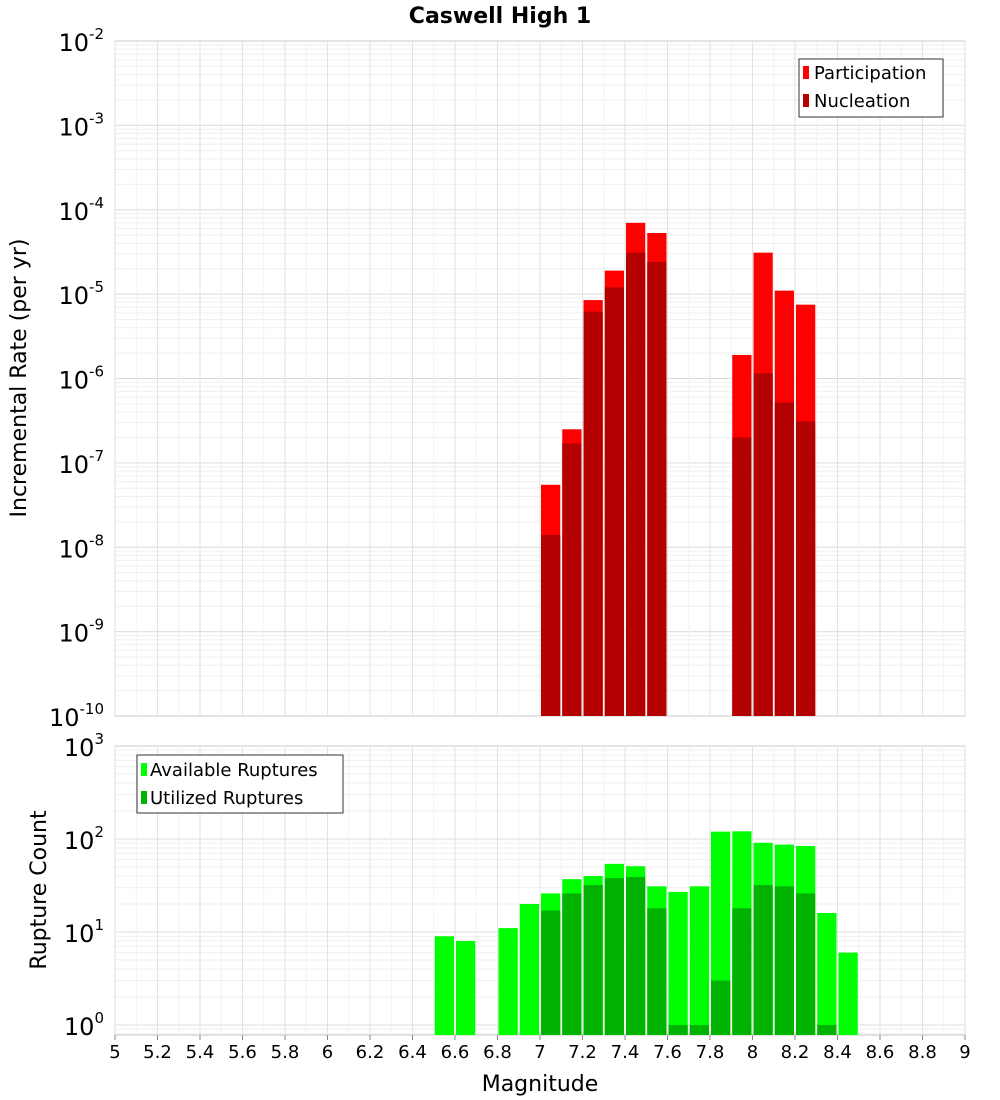 Image resolution: width=1000 pixels, height=1100 pixels. What do you see at coordinates (200, 1052) in the screenshot?
I see `x-tick-label: 5.4` at bounding box center [200, 1052].